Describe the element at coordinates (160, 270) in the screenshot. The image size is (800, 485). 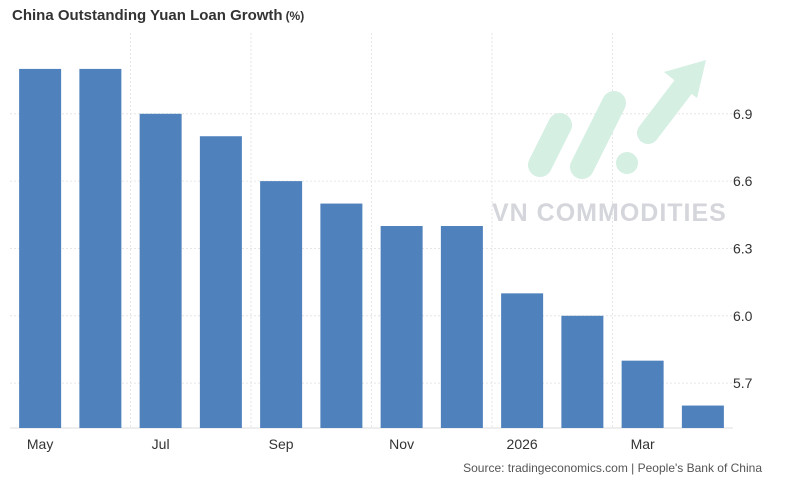
I see `bar-jul` at that location.